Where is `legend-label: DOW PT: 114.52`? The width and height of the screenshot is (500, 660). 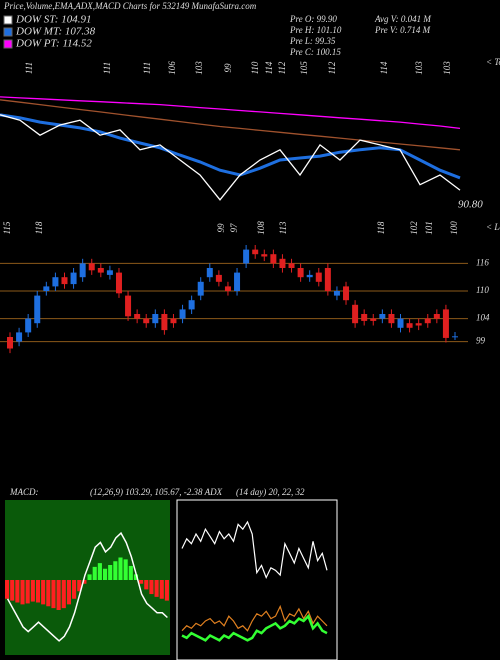 legend-label: DOW PT: 114.52 is located at coordinates (53, 44).